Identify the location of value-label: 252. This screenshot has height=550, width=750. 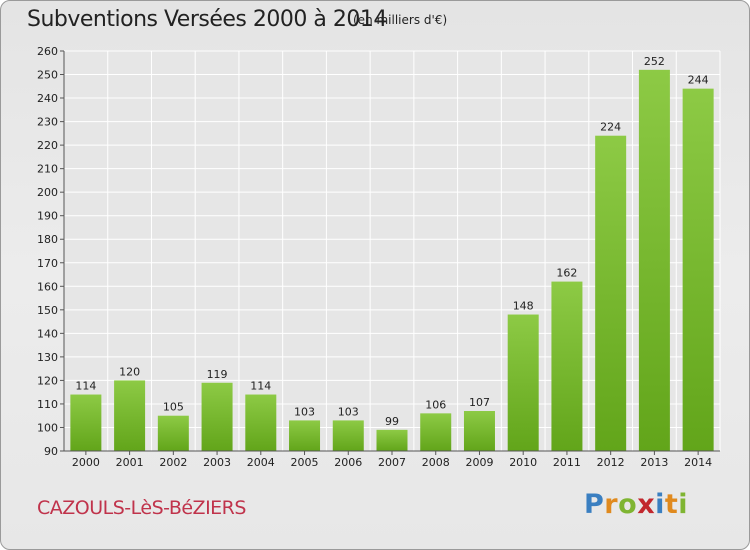
(654, 61).